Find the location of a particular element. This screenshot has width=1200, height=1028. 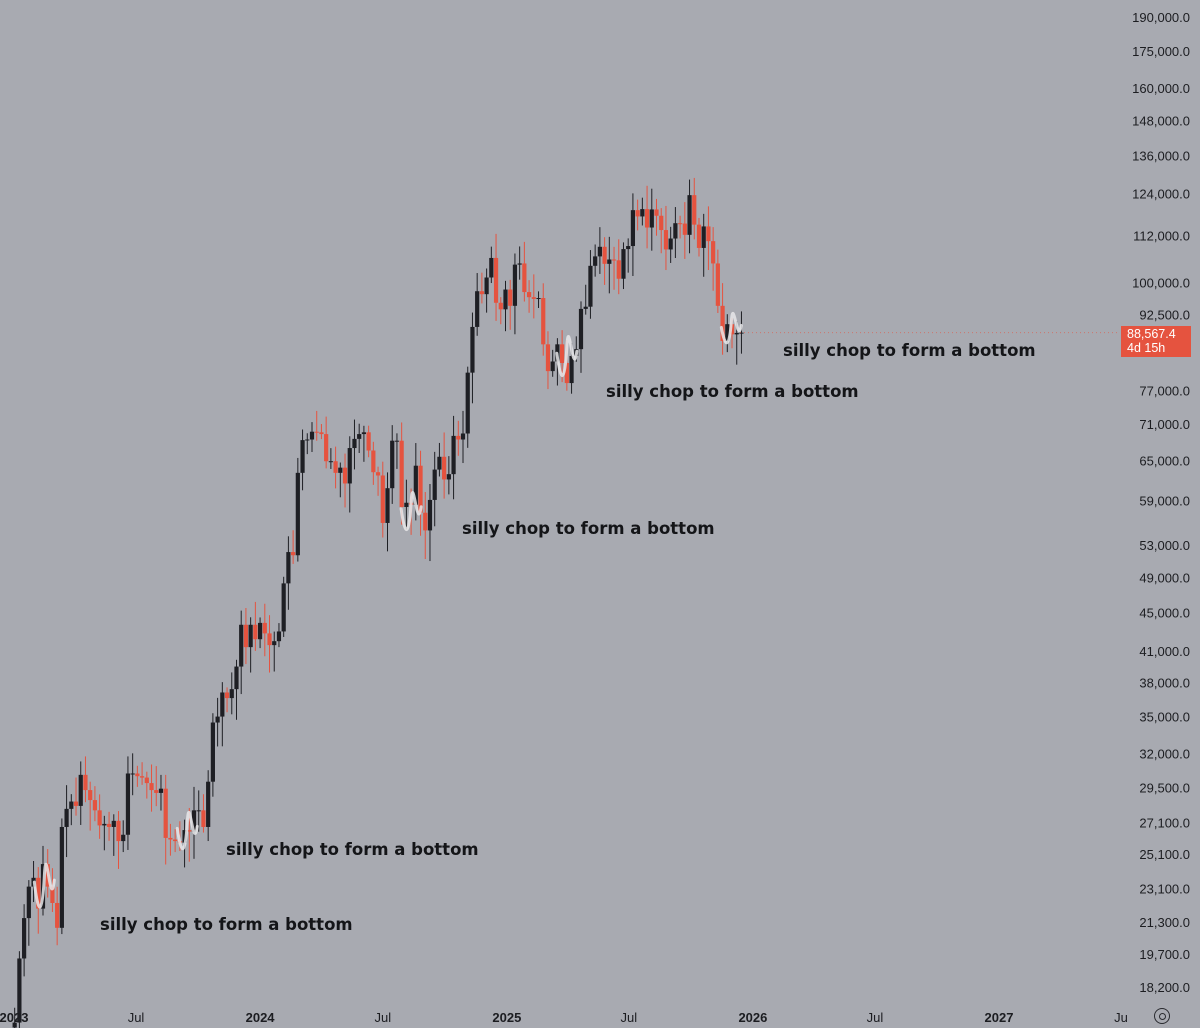

last-price-label: 88,567.4 4d 15h is located at coordinates (1156, 341).